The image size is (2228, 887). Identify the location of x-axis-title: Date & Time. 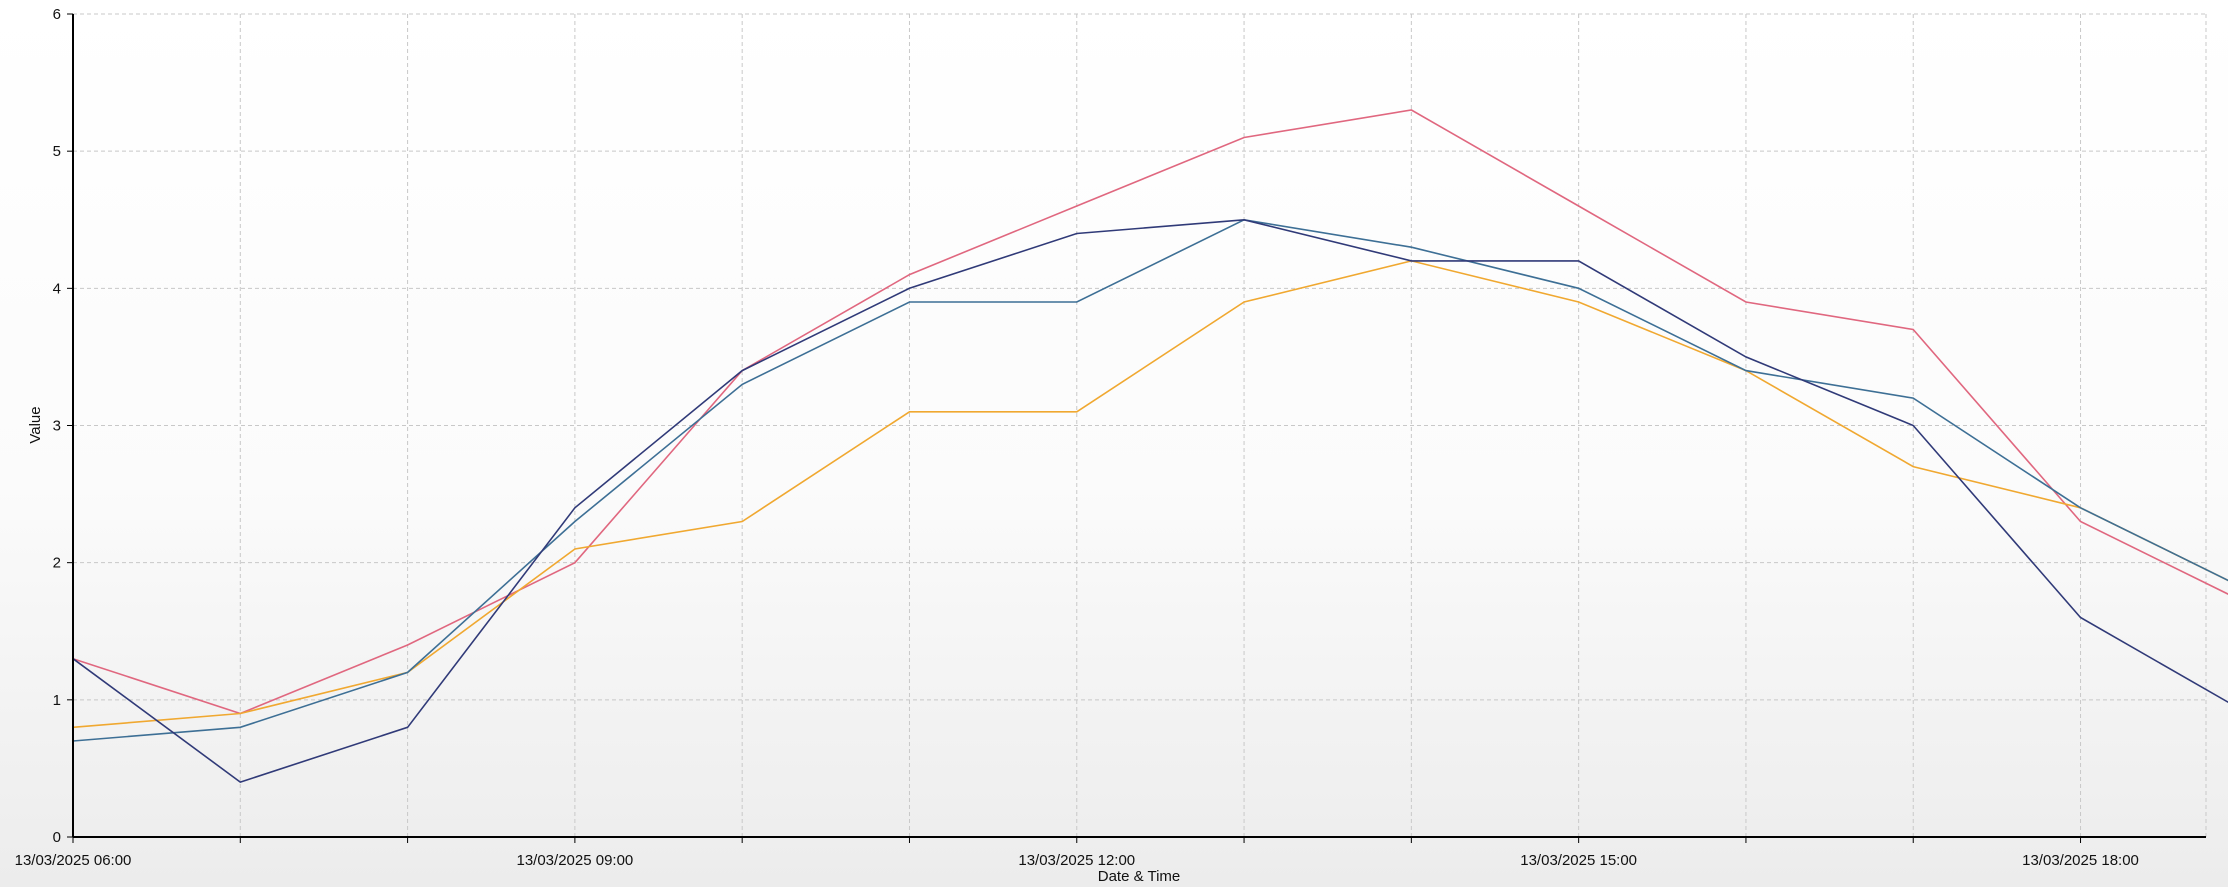
(1139, 876).